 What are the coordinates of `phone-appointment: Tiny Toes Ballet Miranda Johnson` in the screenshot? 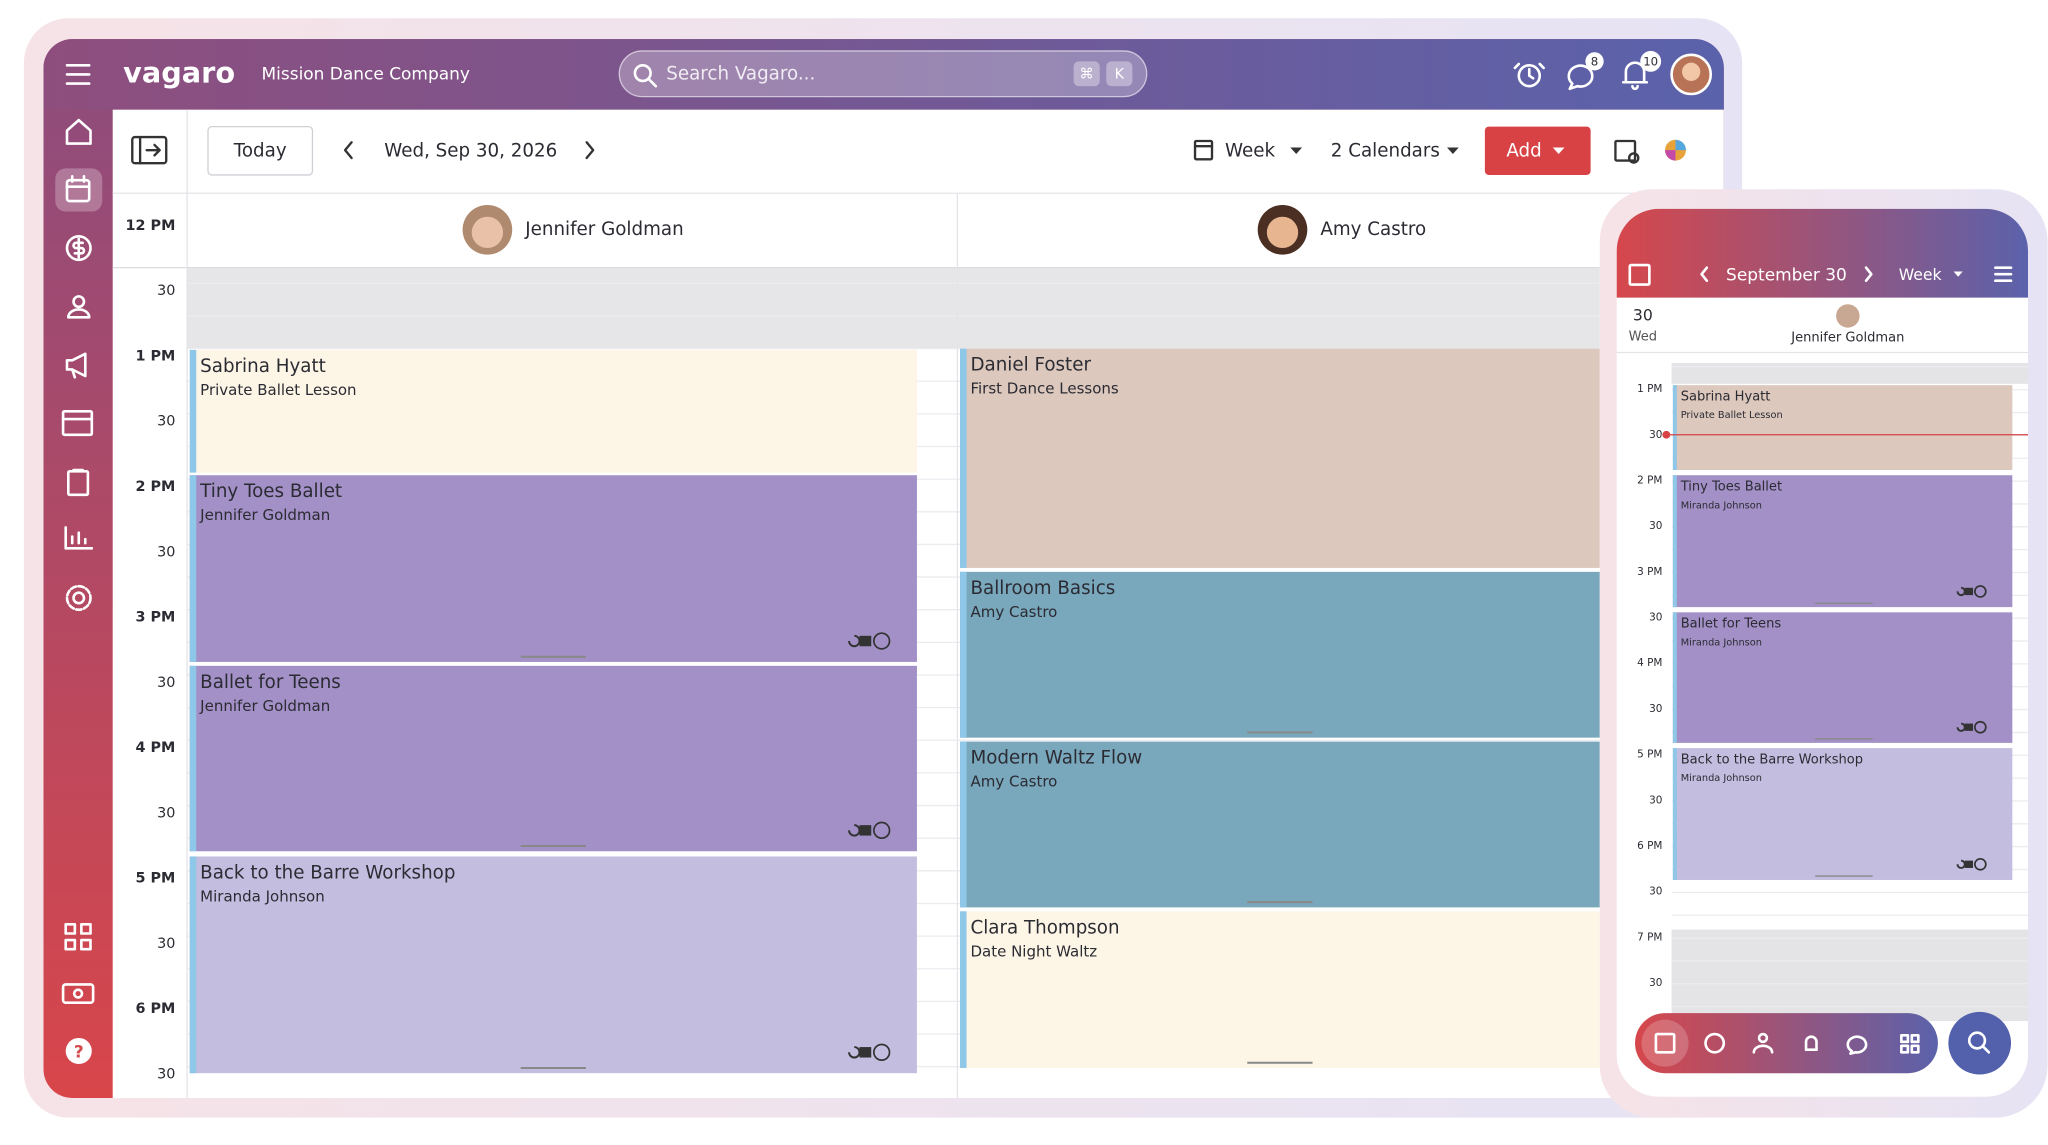 It's located at (1842, 541).